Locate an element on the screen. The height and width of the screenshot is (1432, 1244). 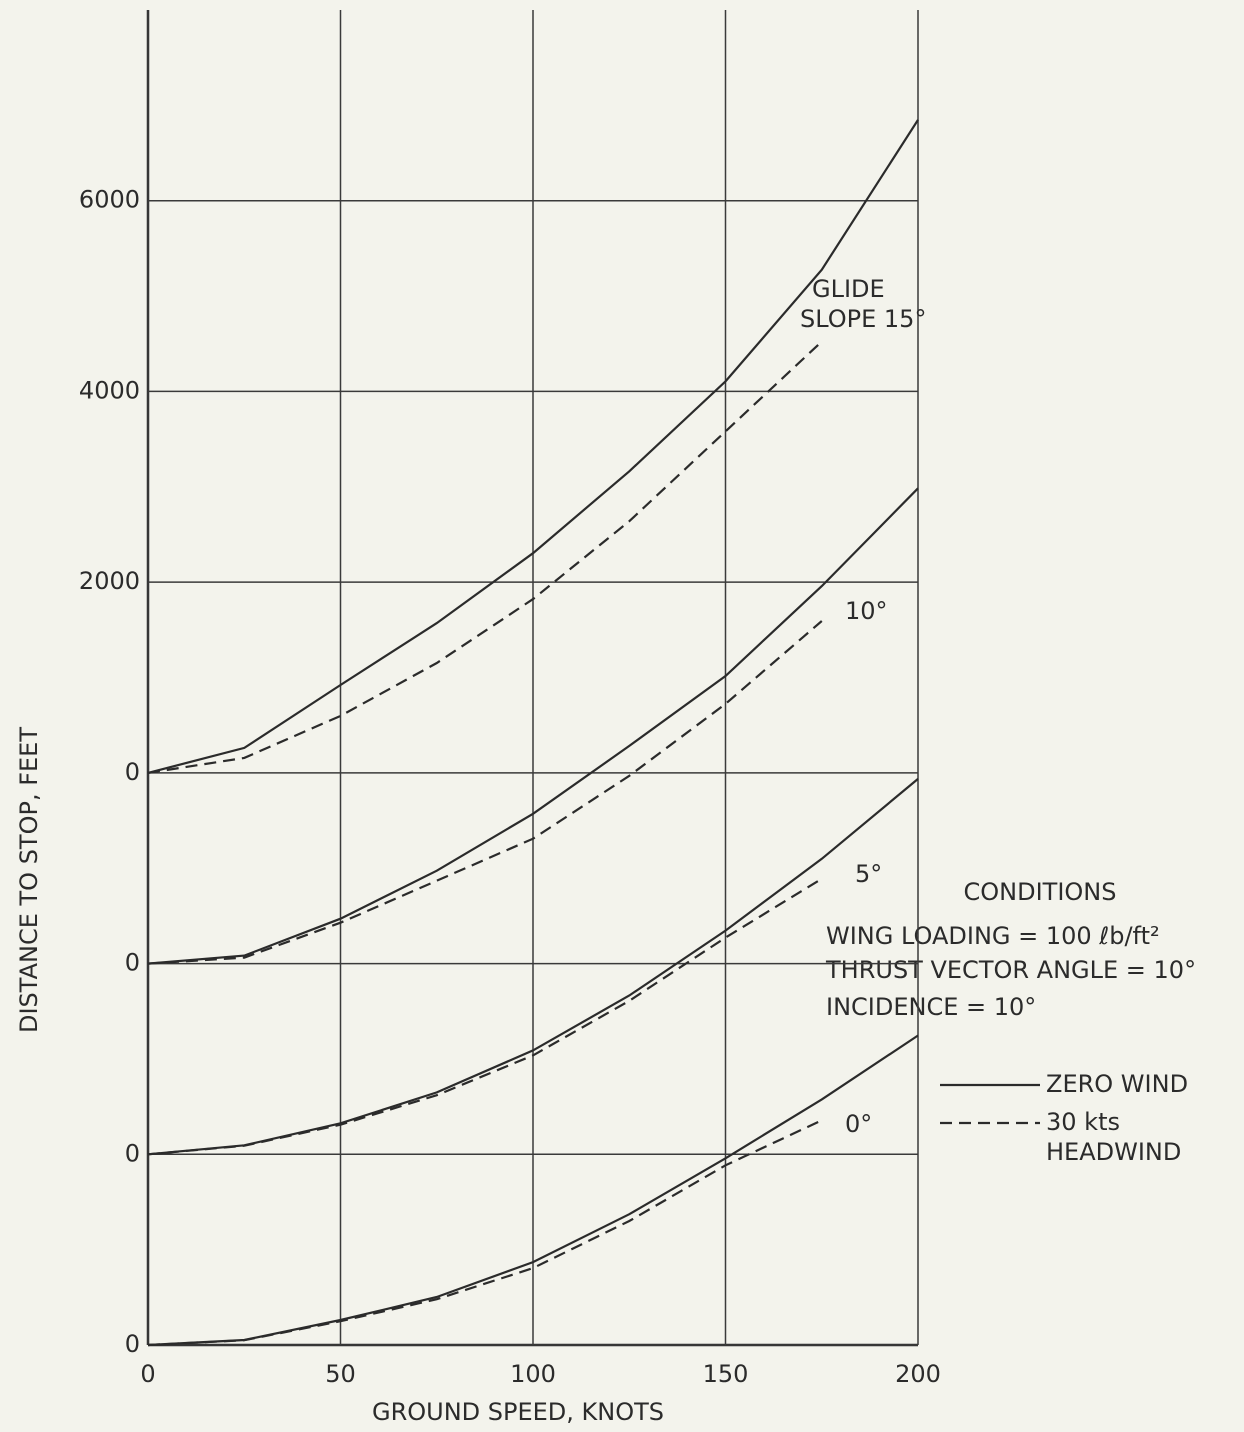
condition: THRUST VECTOR ANGLE = 10° is located at coordinates (1010, 970).